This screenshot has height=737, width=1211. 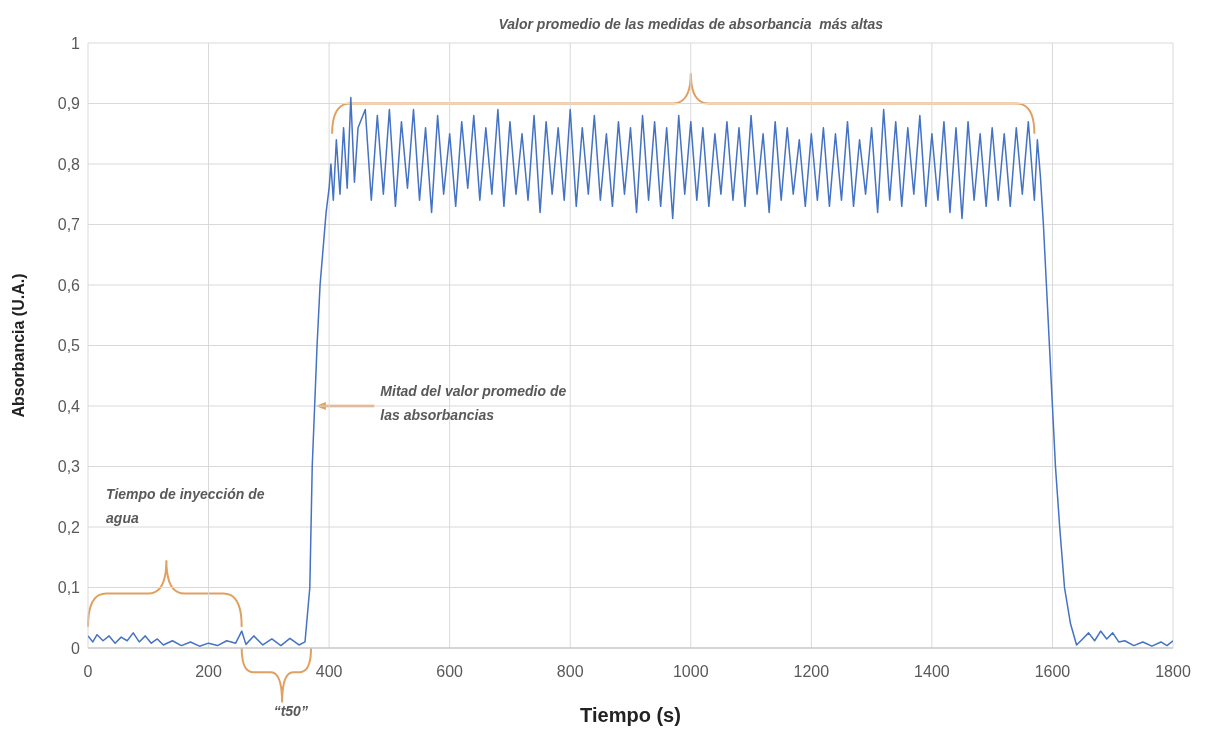 I want to click on y-tick-label: 0,4, so click(x=69, y=406).